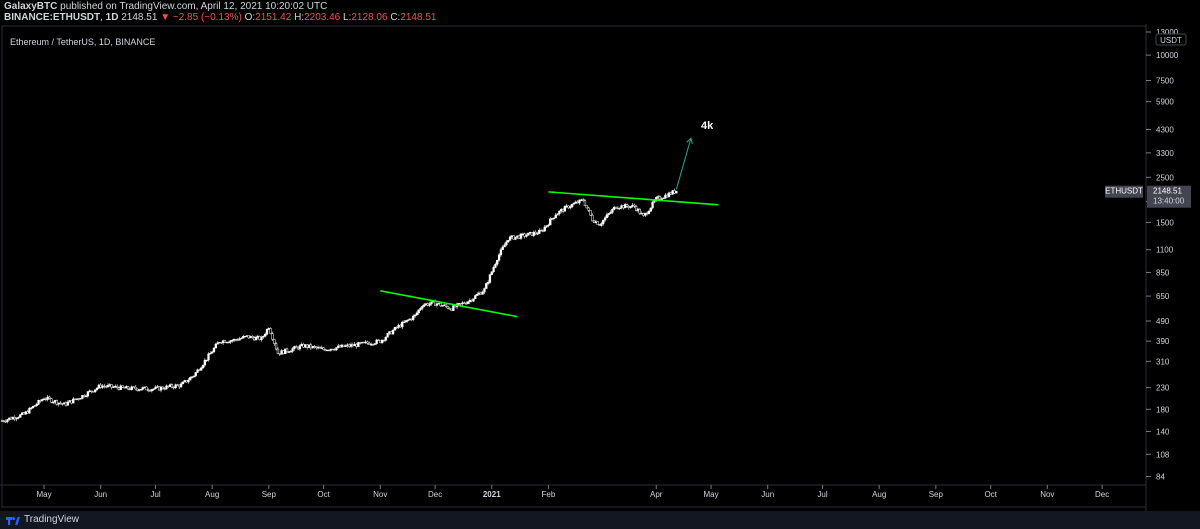 The width and height of the screenshot is (1200, 529). I want to click on projection-arrow-layer, so click(684, 163).